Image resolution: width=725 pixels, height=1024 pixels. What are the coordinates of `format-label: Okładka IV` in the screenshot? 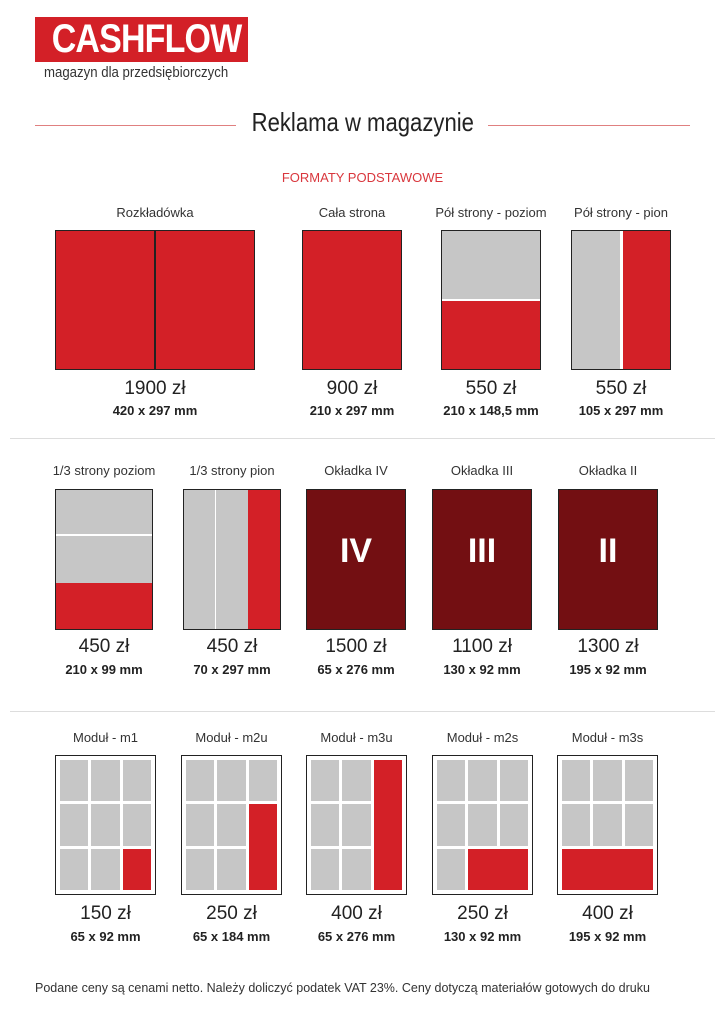 It's located at (356, 470).